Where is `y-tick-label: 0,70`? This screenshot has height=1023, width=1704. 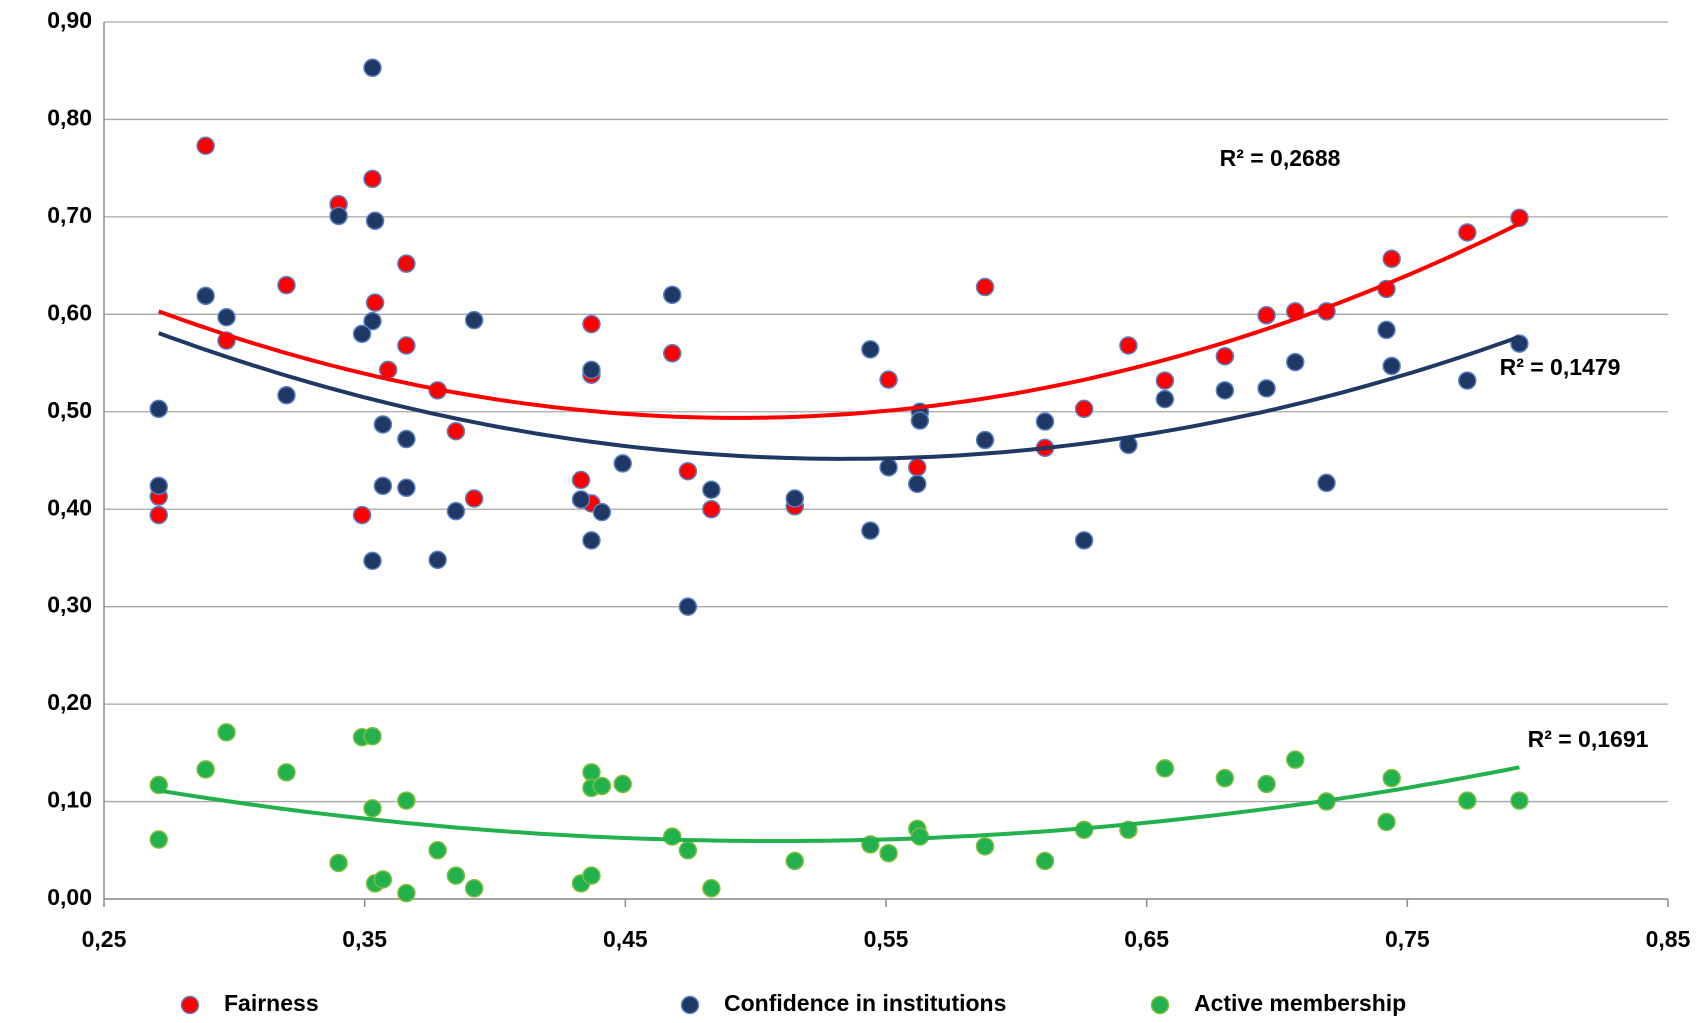
y-tick-label: 0,70 is located at coordinates (69, 215).